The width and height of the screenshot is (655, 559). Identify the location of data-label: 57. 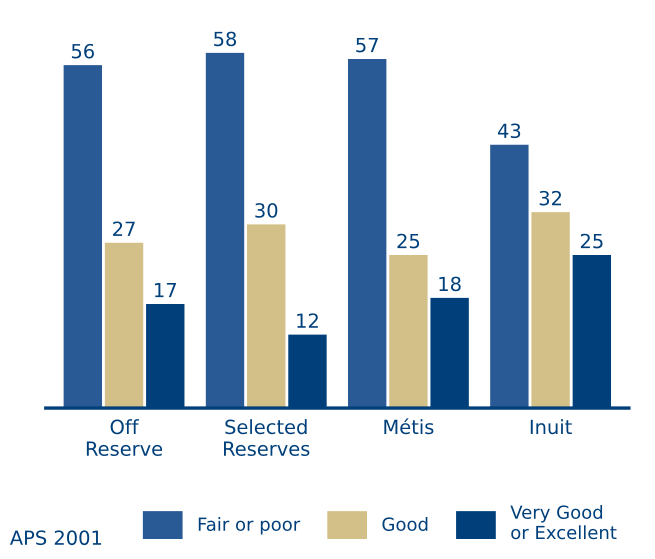
(367, 45).